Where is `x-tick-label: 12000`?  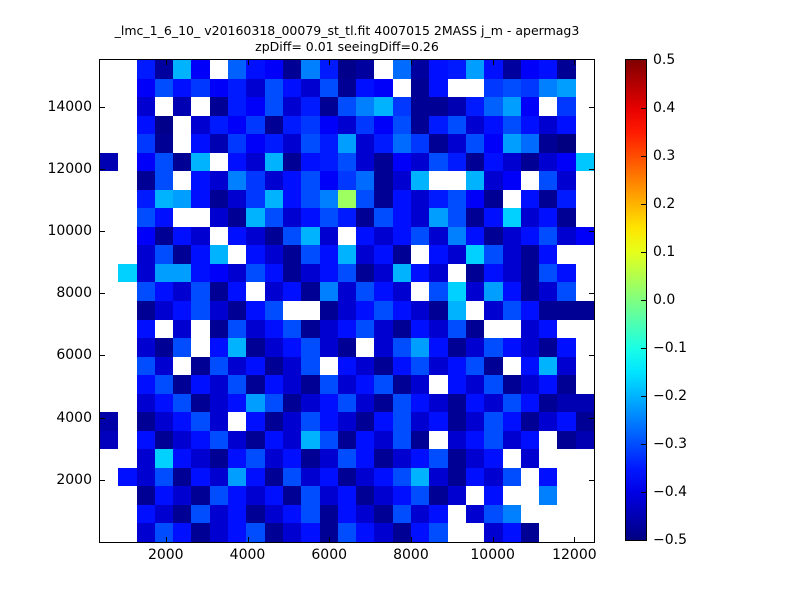
x-tick-label: 12000 is located at coordinates (574, 555).